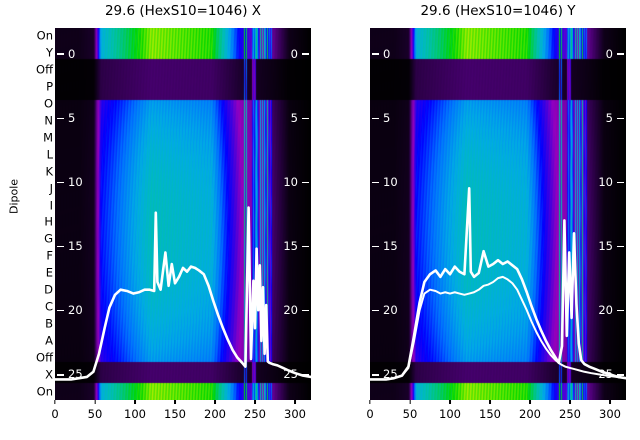 The width and height of the screenshot is (640, 440). Describe the element at coordinates (570, 414) in the screenshot. I see `x-tick-label: 250` at that location.